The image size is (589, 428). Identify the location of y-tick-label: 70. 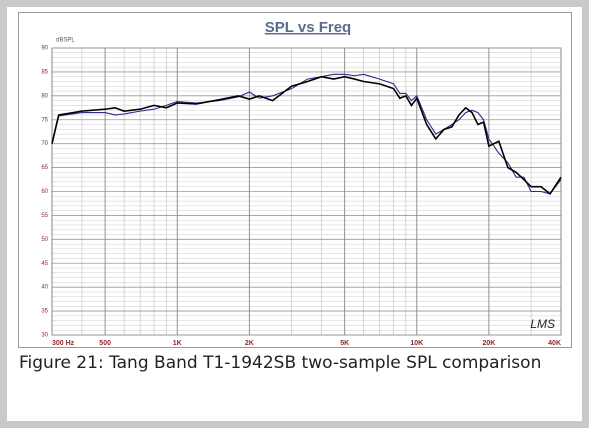
(44, 144).